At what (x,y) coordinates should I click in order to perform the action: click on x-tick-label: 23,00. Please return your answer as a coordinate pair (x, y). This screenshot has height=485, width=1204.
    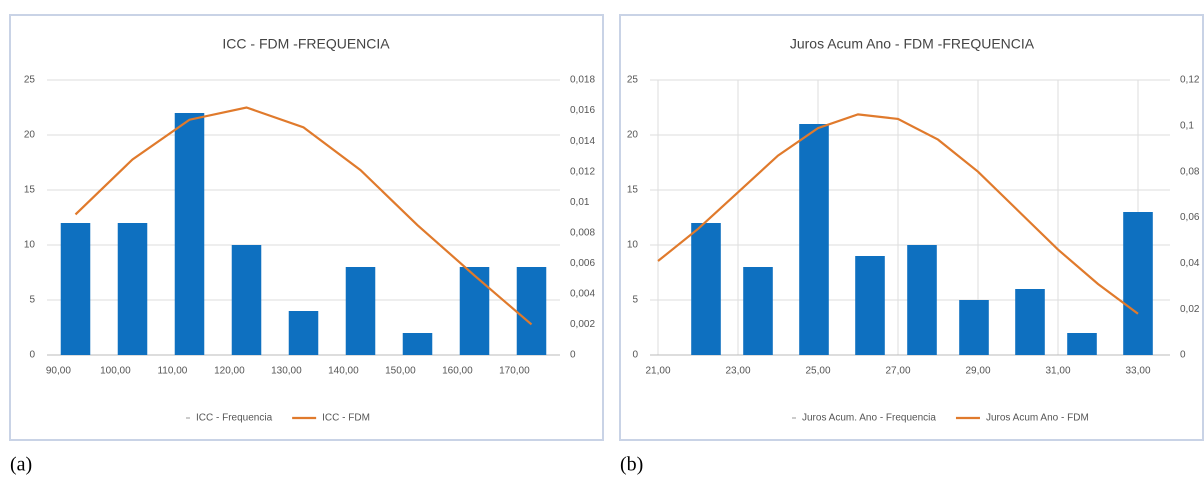
    Looking at the image, I should click on (737, 371).